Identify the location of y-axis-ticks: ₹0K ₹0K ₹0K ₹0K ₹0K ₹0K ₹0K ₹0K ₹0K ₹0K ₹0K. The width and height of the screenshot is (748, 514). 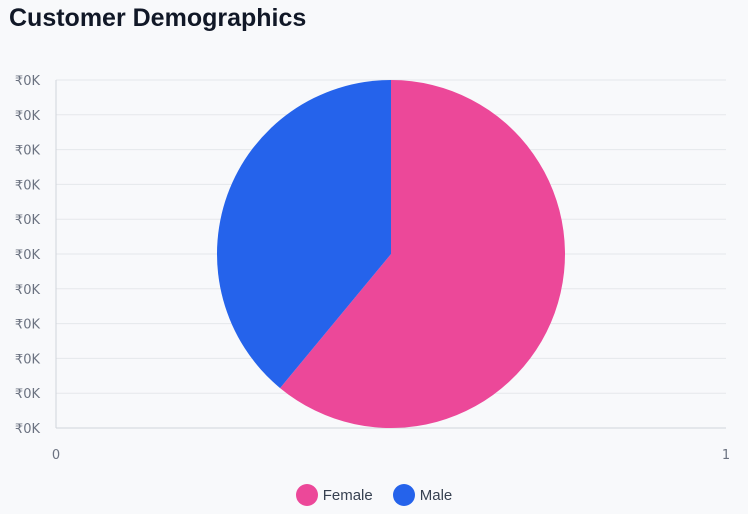
(28, 255).